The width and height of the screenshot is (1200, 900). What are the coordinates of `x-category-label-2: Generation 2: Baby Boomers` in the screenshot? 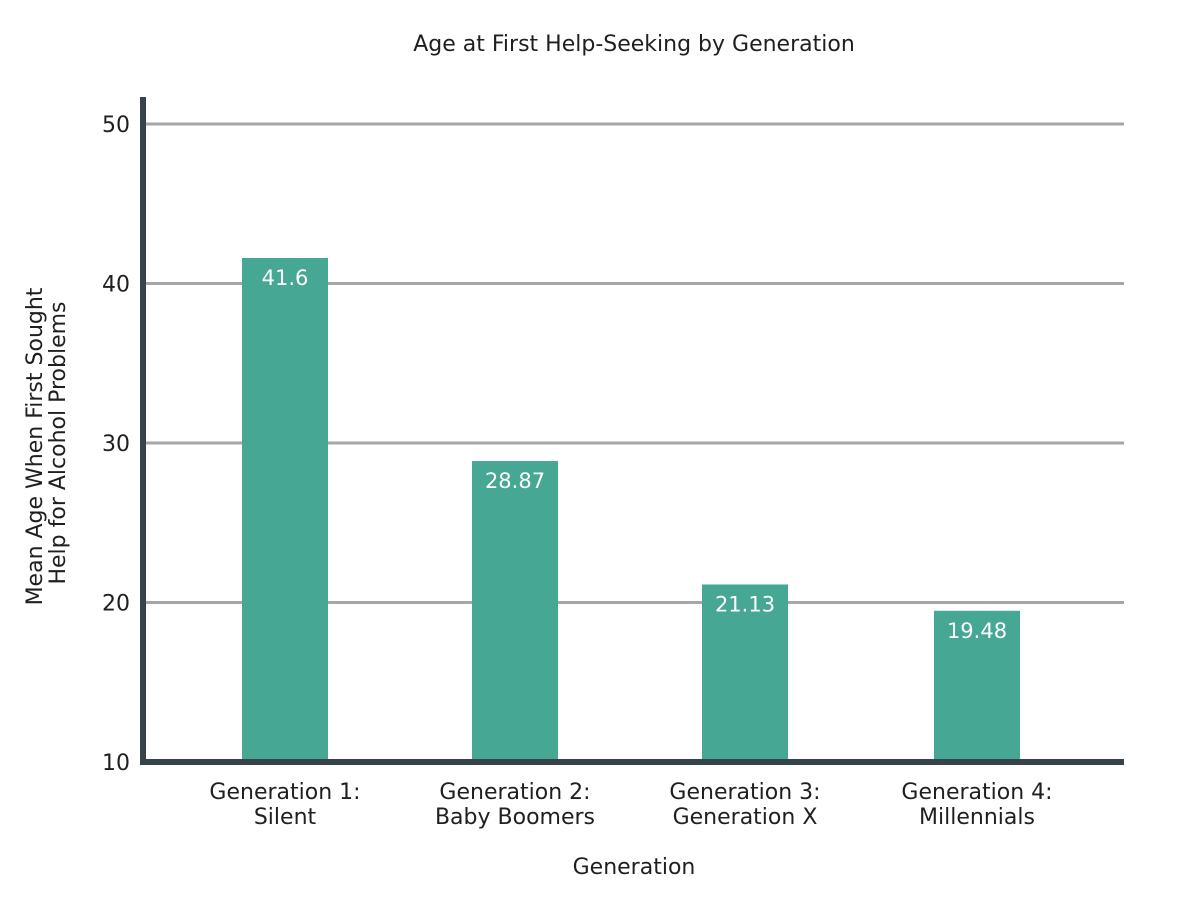 It's located at (515, 805).